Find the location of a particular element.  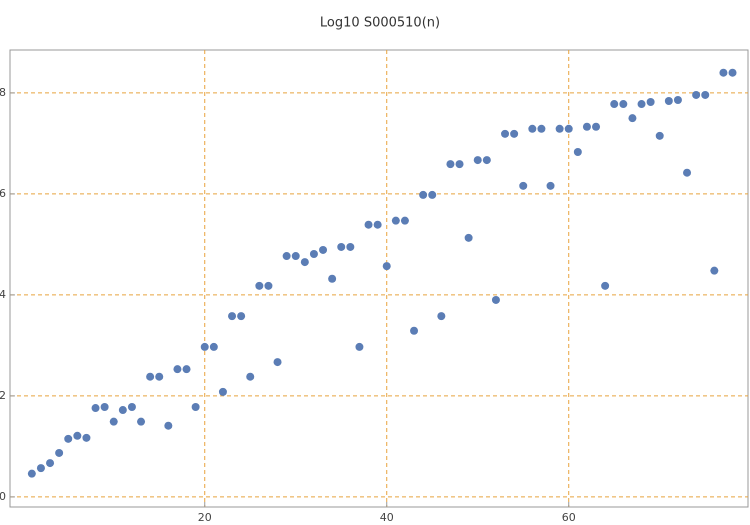

x-tick-label: 60 is located at coordinates (569, 517).